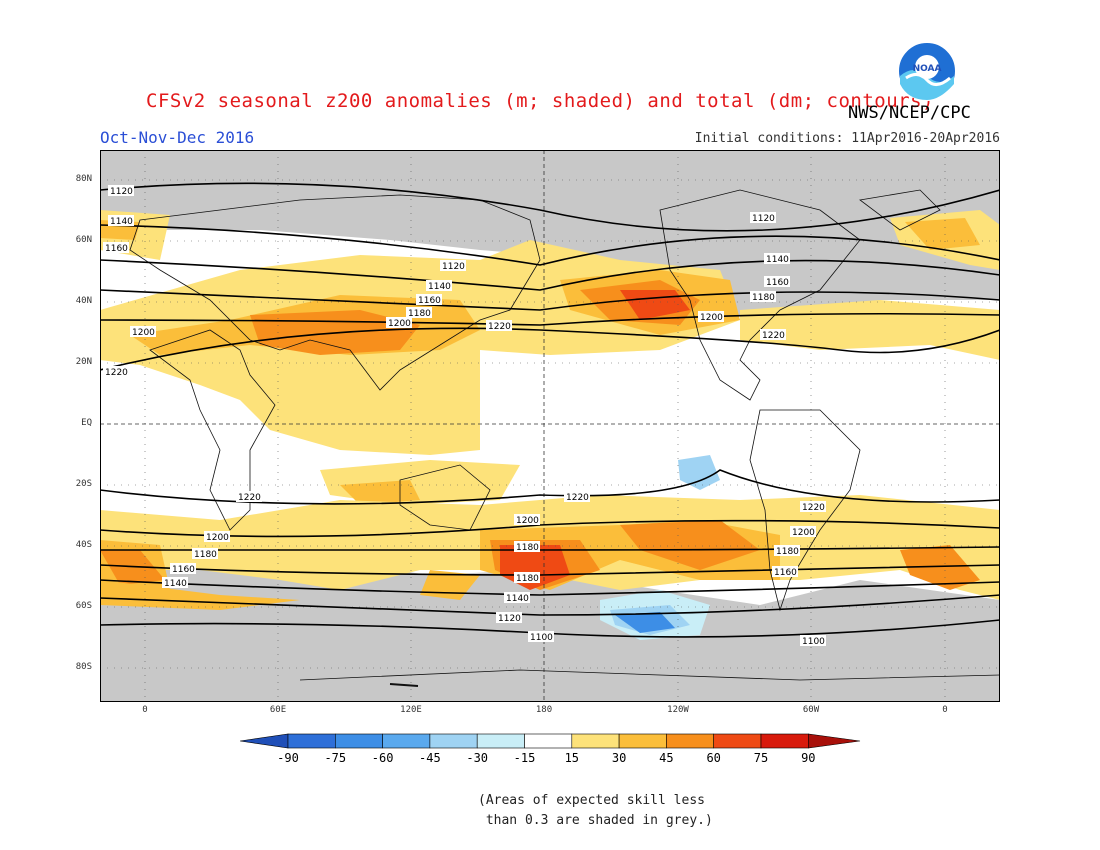 The height and width of the screenshot is (850, 1100). Describe the element at coordinates (544, 710) in the screenshot. I see `lon-label: 180` at that location.